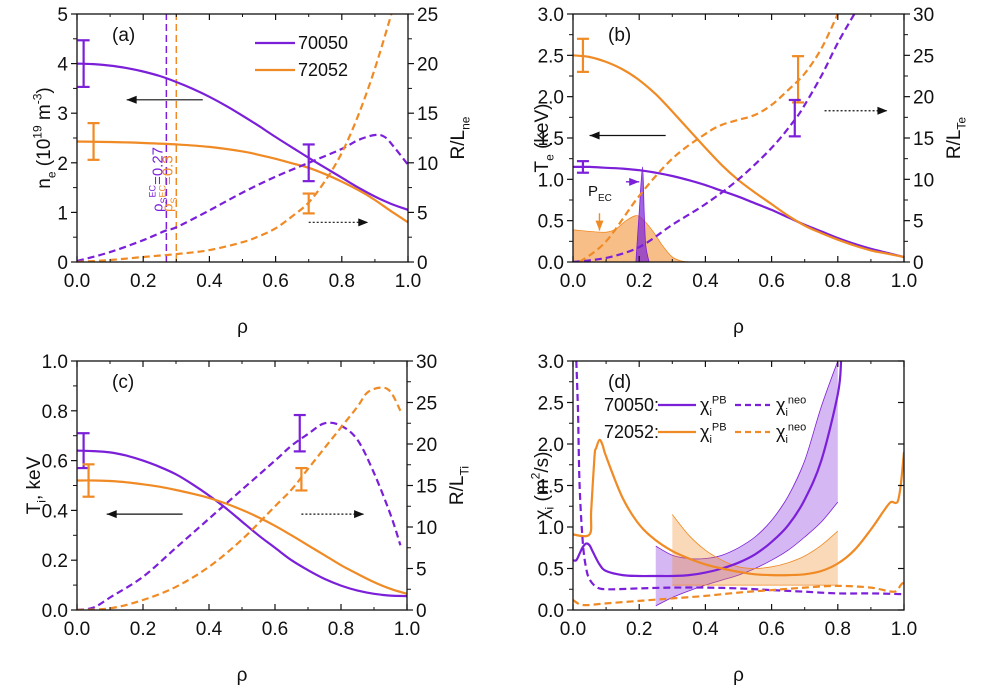 Image resolution: width=981 pixels, height=691 pixels. Describe the element at coordinates (62, 65) in the screenshot. I see `y-tick-label: 4` at that location.